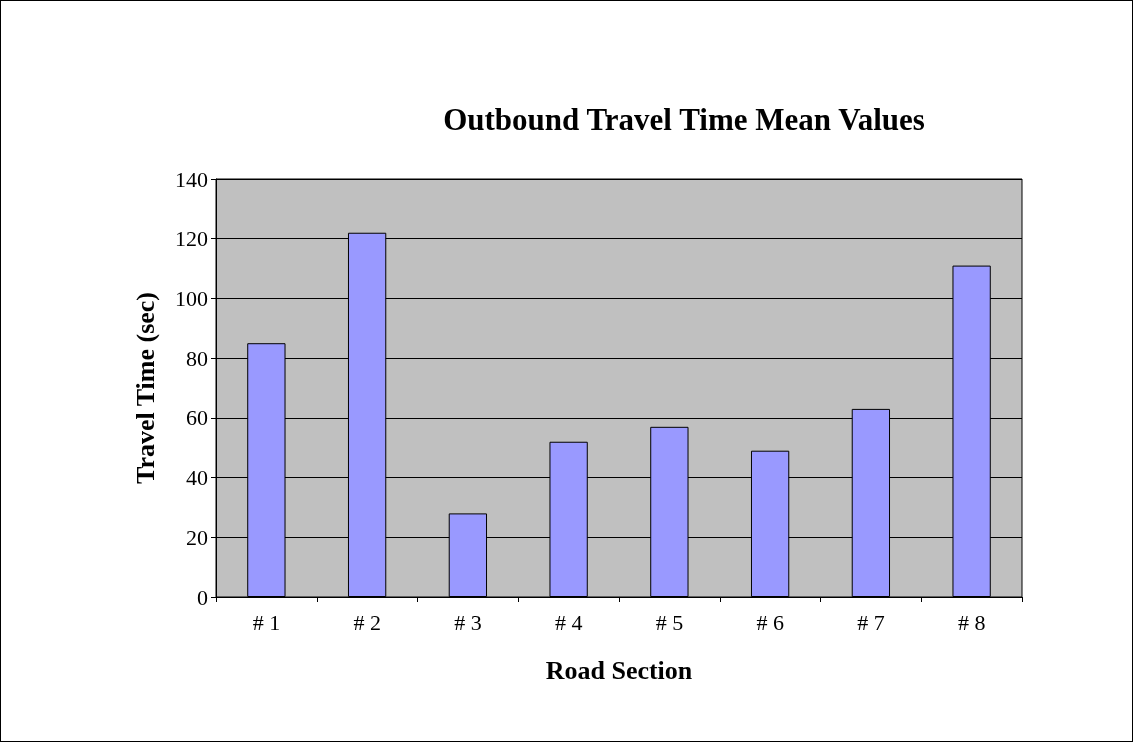 The image size is (1133, 742). I want to click on x-tick-label: # 1, so click(266, 622).